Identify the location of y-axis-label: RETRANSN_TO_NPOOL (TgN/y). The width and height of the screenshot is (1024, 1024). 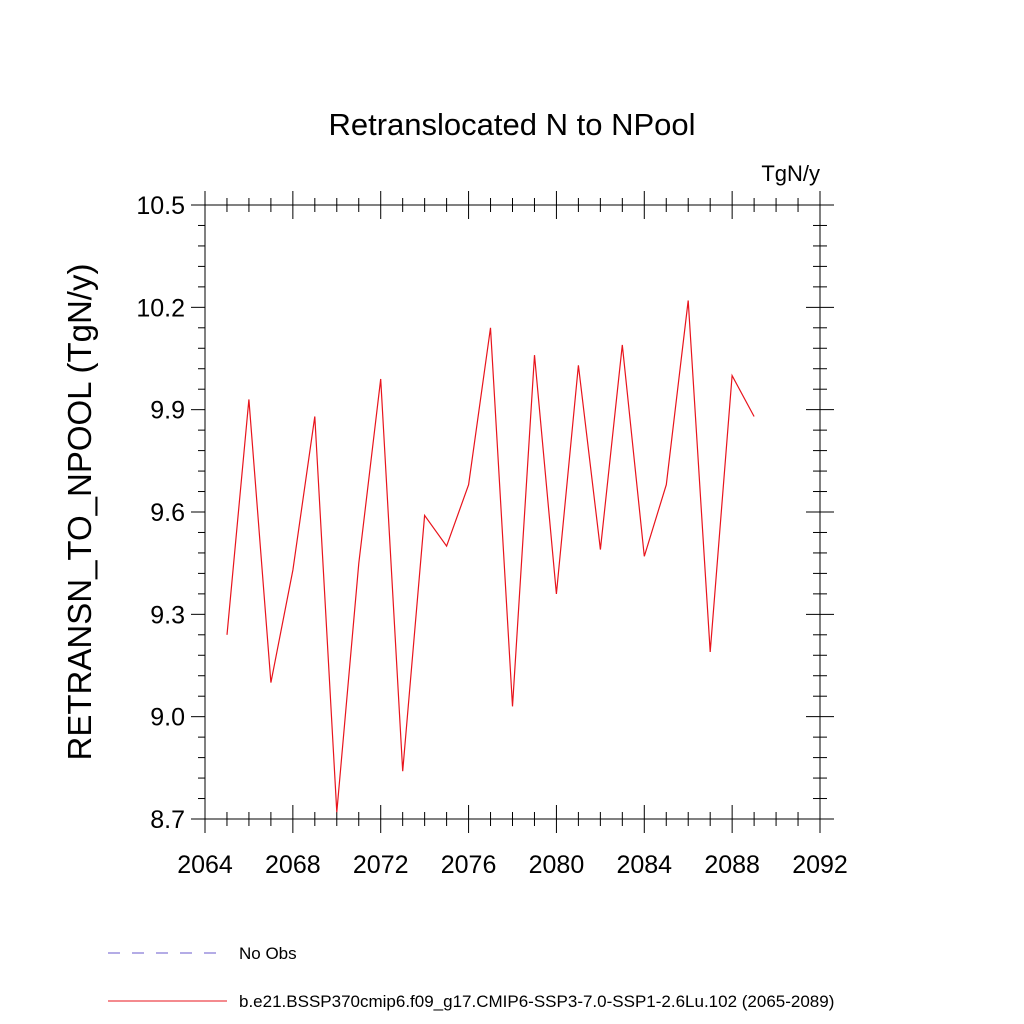
(79, 512).